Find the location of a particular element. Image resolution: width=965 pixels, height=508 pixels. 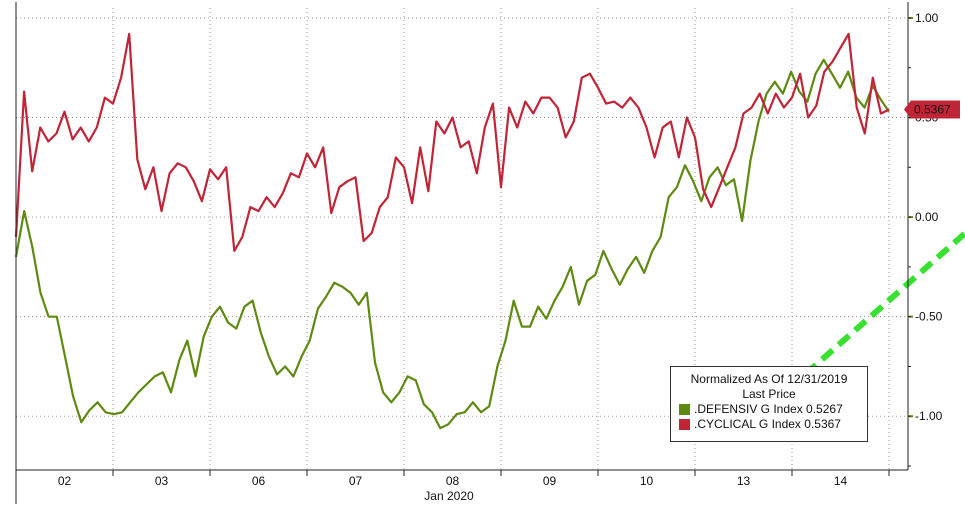

y-tick-label: -0.50 is located at coordinates (929, 317).